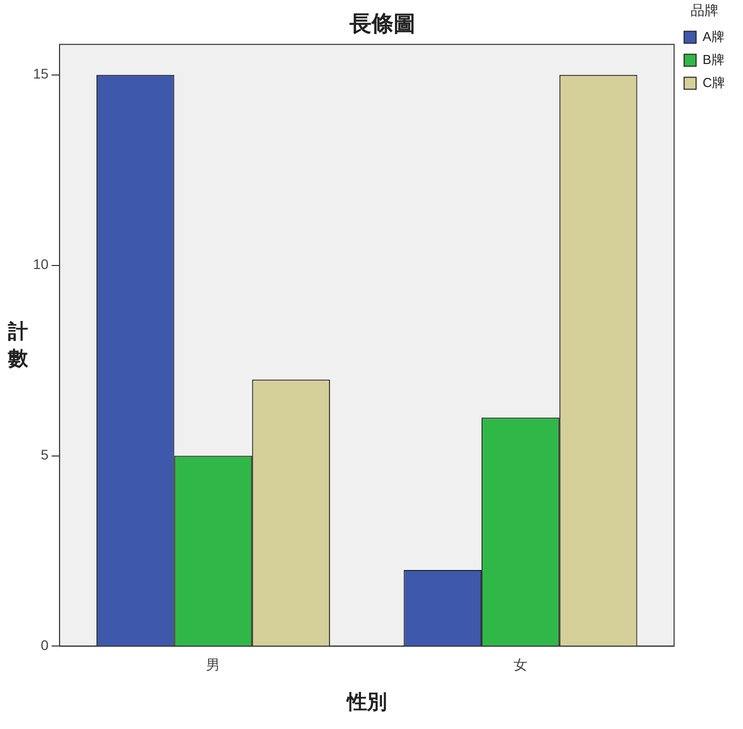 The height and width of the screenshot is (729, 743). What do you see at coordinates (40, 264) in the screenshot?
I see `y-tick-label: 10` at bounding box center [40, 264].